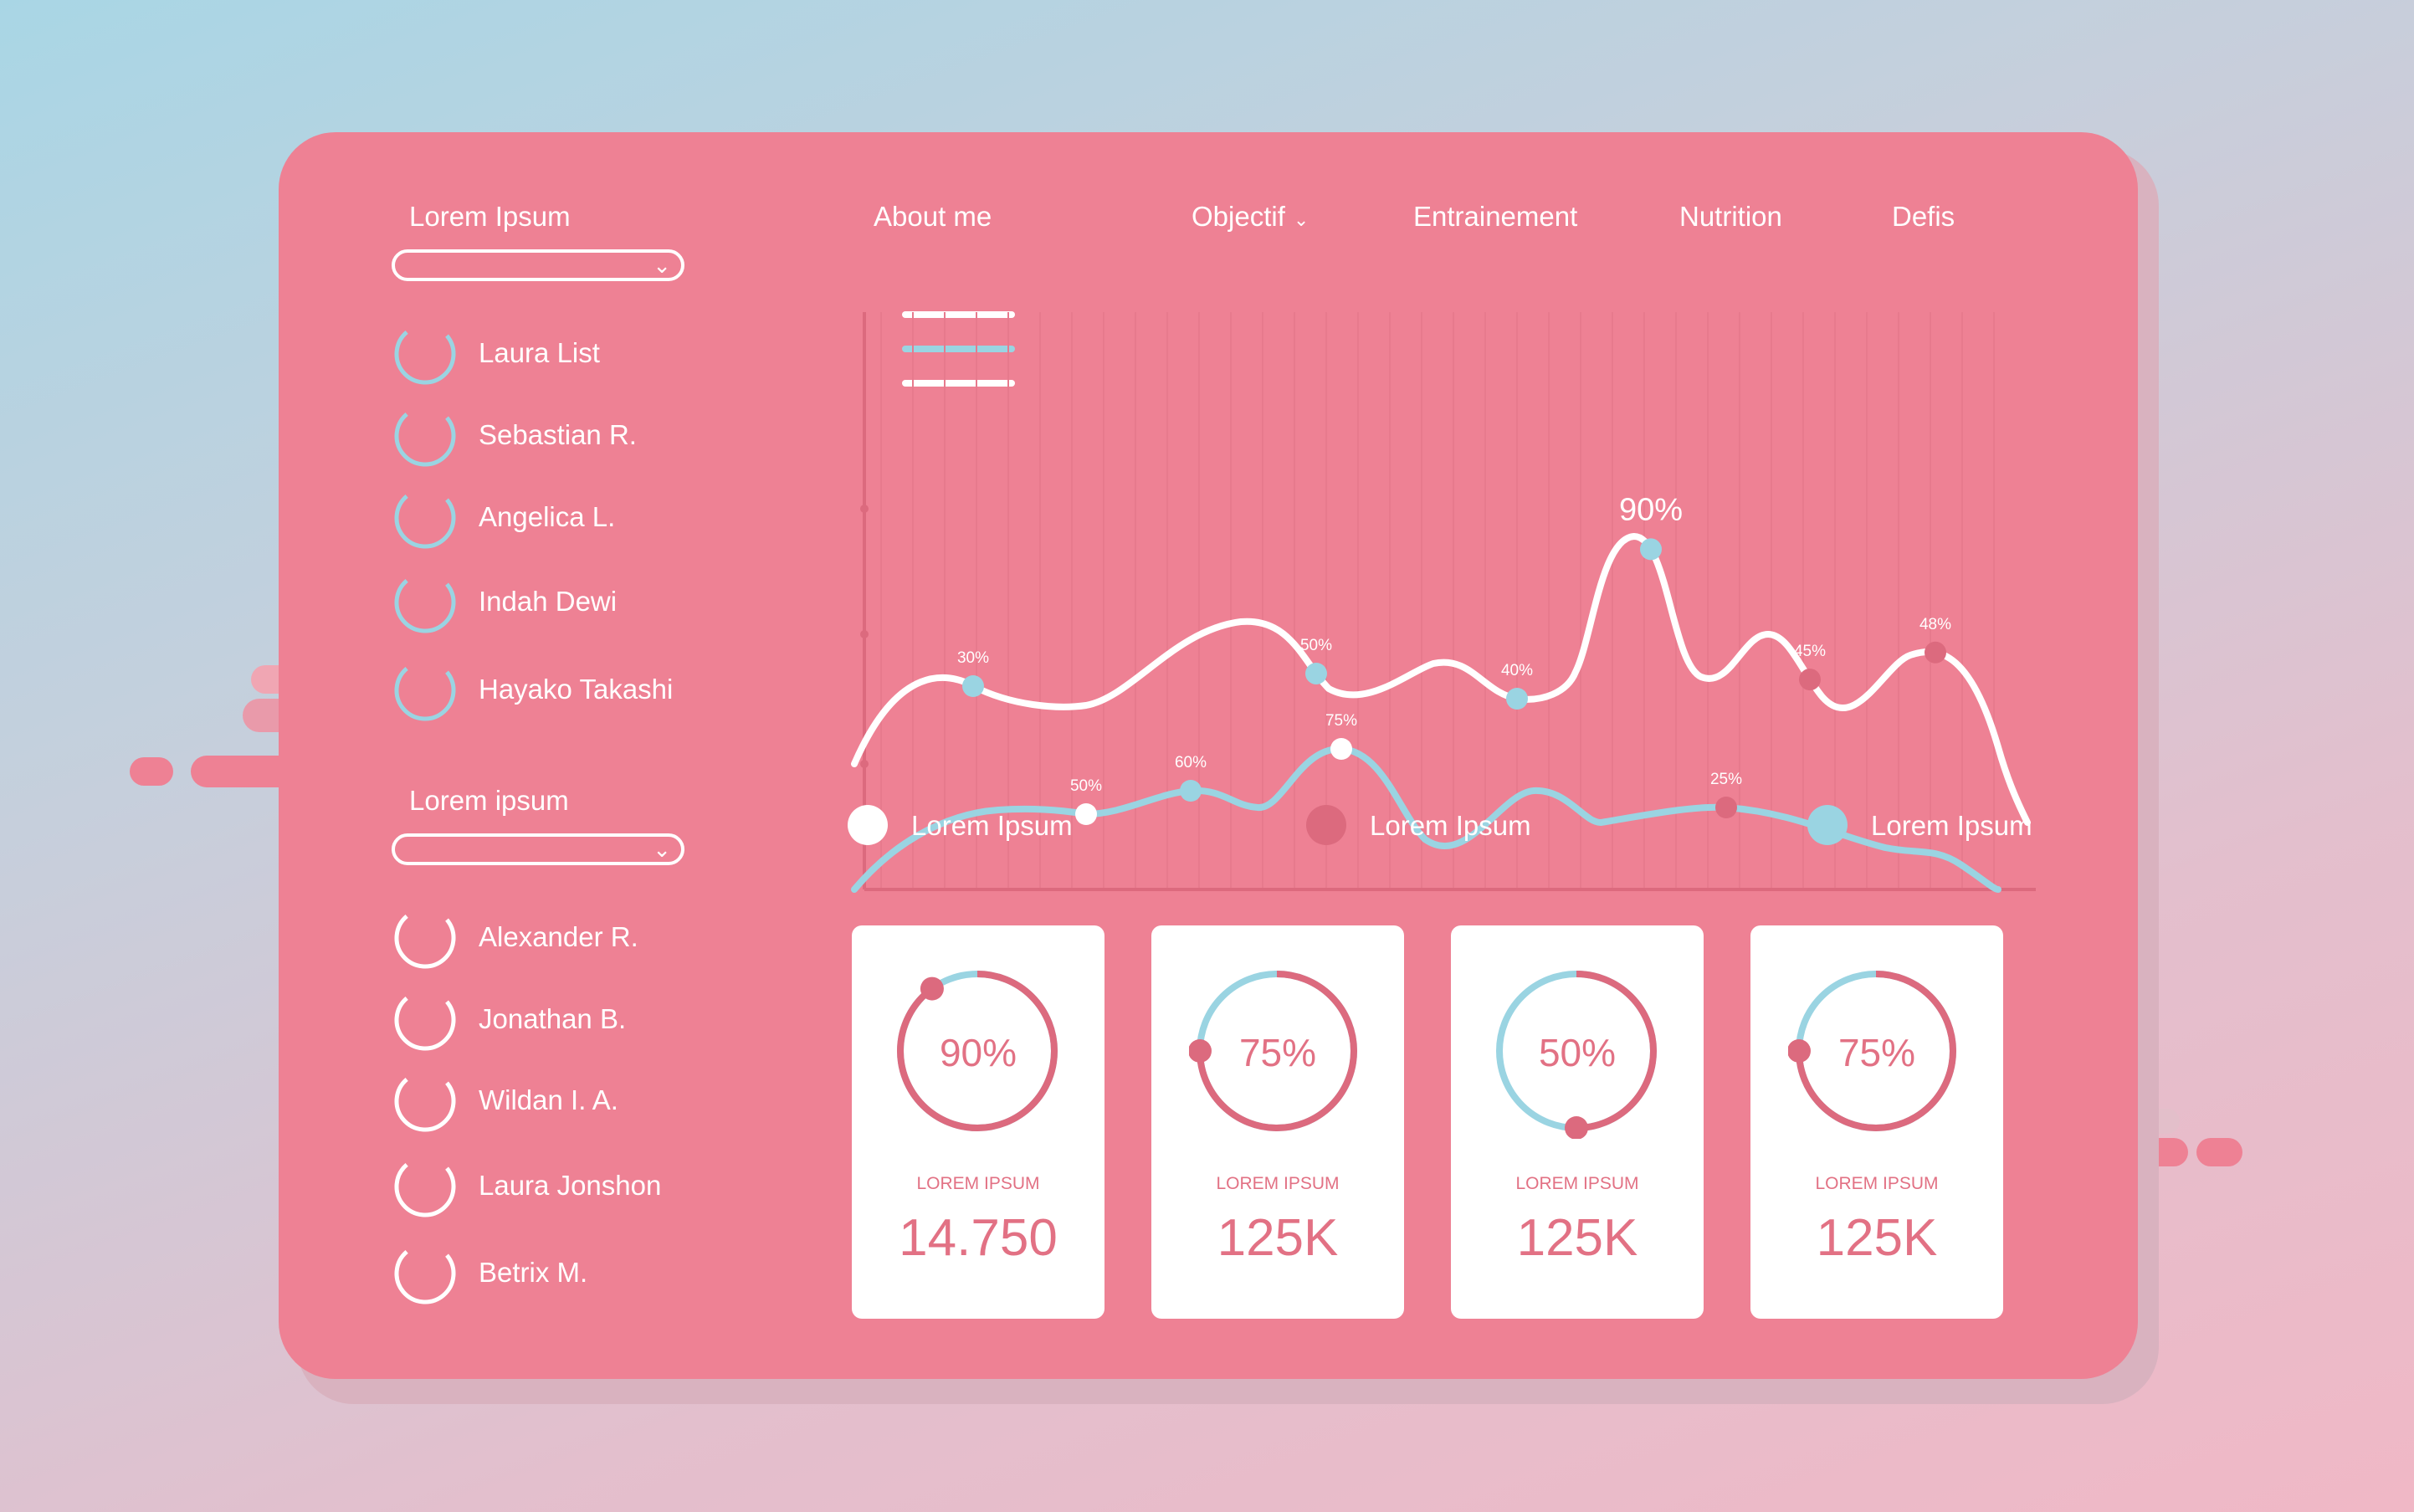 This screenshot has height=1512, width=2414. I want to click on stat-card: 50% LOREM IPSUM 125K, so click(1577, 1122).